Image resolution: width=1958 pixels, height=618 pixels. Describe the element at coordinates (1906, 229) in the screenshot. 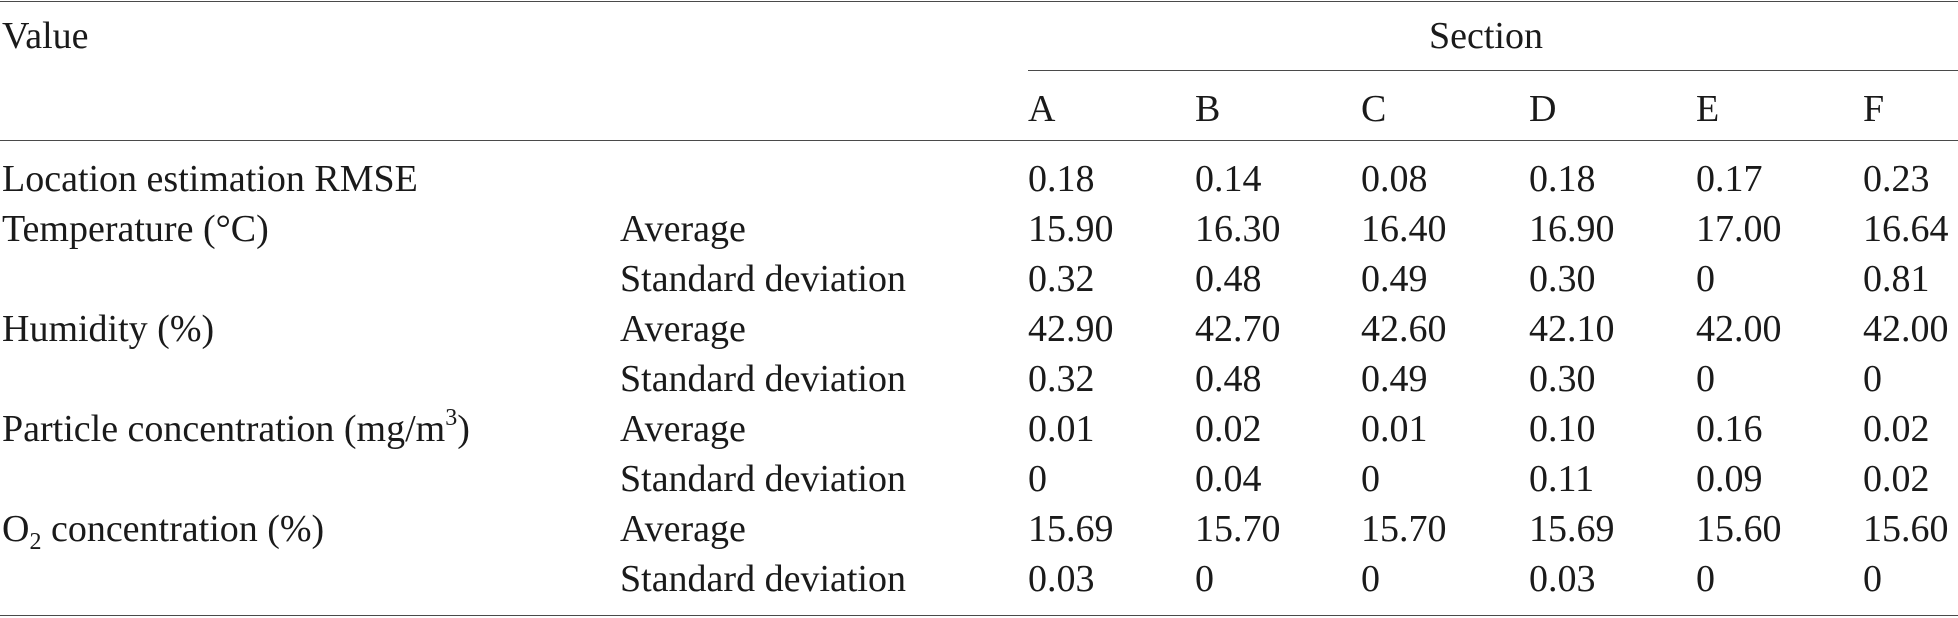

I see `table-cell: 16.64` at that location.